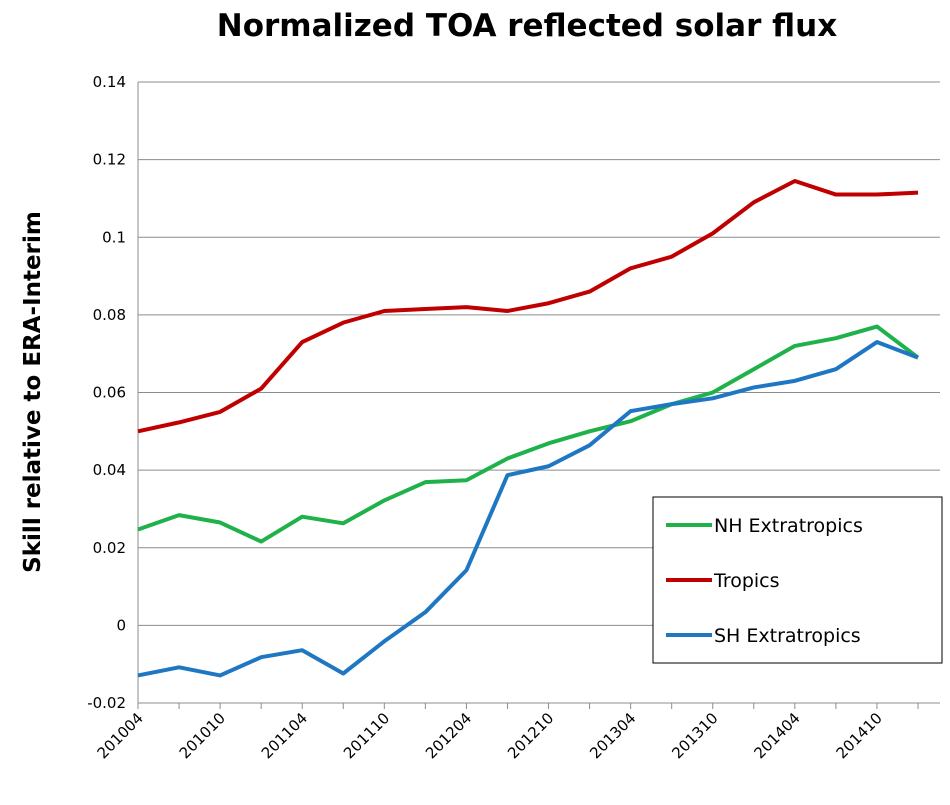 The width and height of the screenshot is (950, 805). Describe the element at coordinates (120, 735) in the screenshot. I see `x-tick-label: 201004` at that location.